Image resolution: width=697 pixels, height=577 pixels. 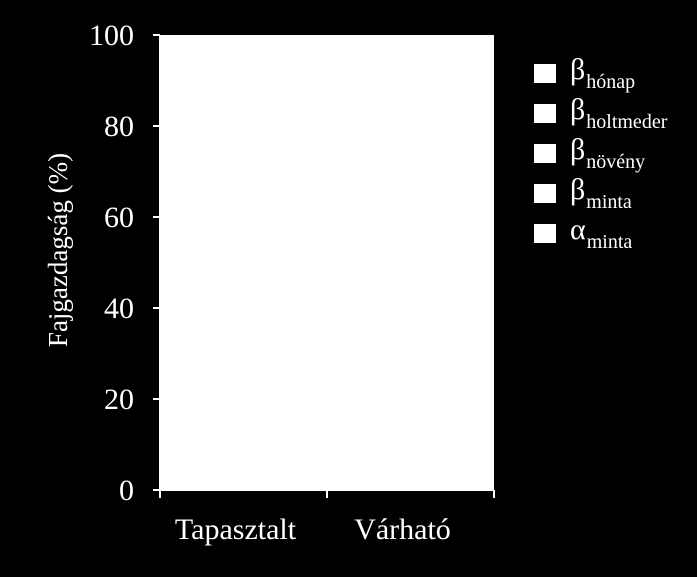 I want to click on y-tick-label: 40, so click(x=119, y=308).